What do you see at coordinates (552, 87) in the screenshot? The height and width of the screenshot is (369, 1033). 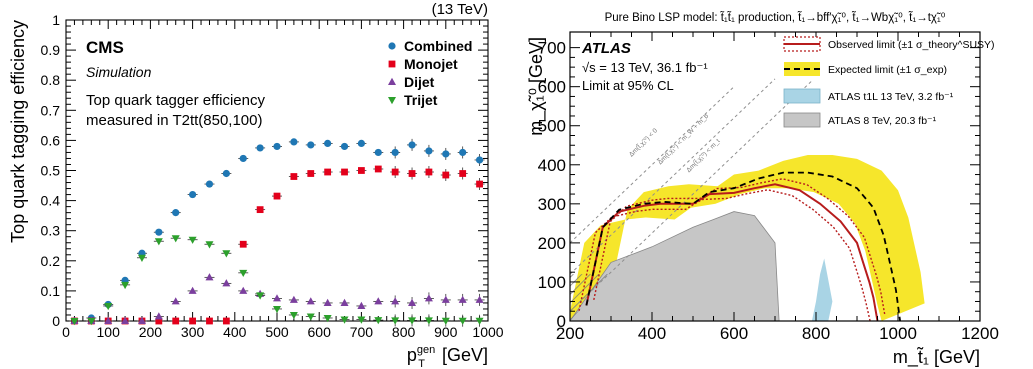 I see `y-tick-label: 600` at bounding box center [552, 87].